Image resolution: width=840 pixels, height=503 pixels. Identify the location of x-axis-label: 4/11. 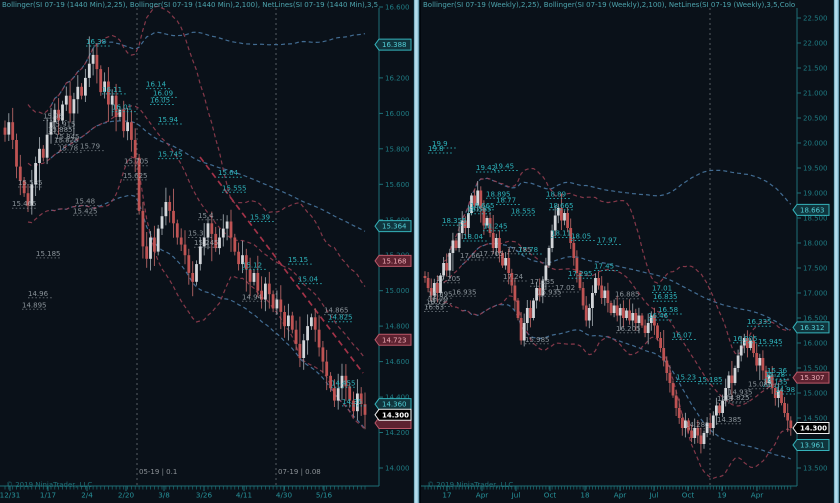
(244, 495).